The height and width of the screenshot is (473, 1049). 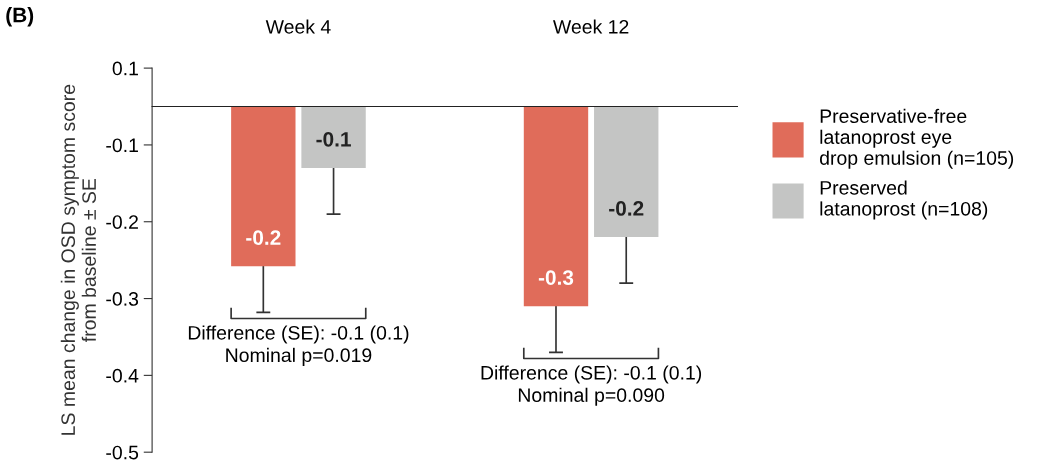 What do you see at coordinates (298, 26) in the screenshot?
I see `x-tick-label: Week 4` at bounding box center [298, 26].